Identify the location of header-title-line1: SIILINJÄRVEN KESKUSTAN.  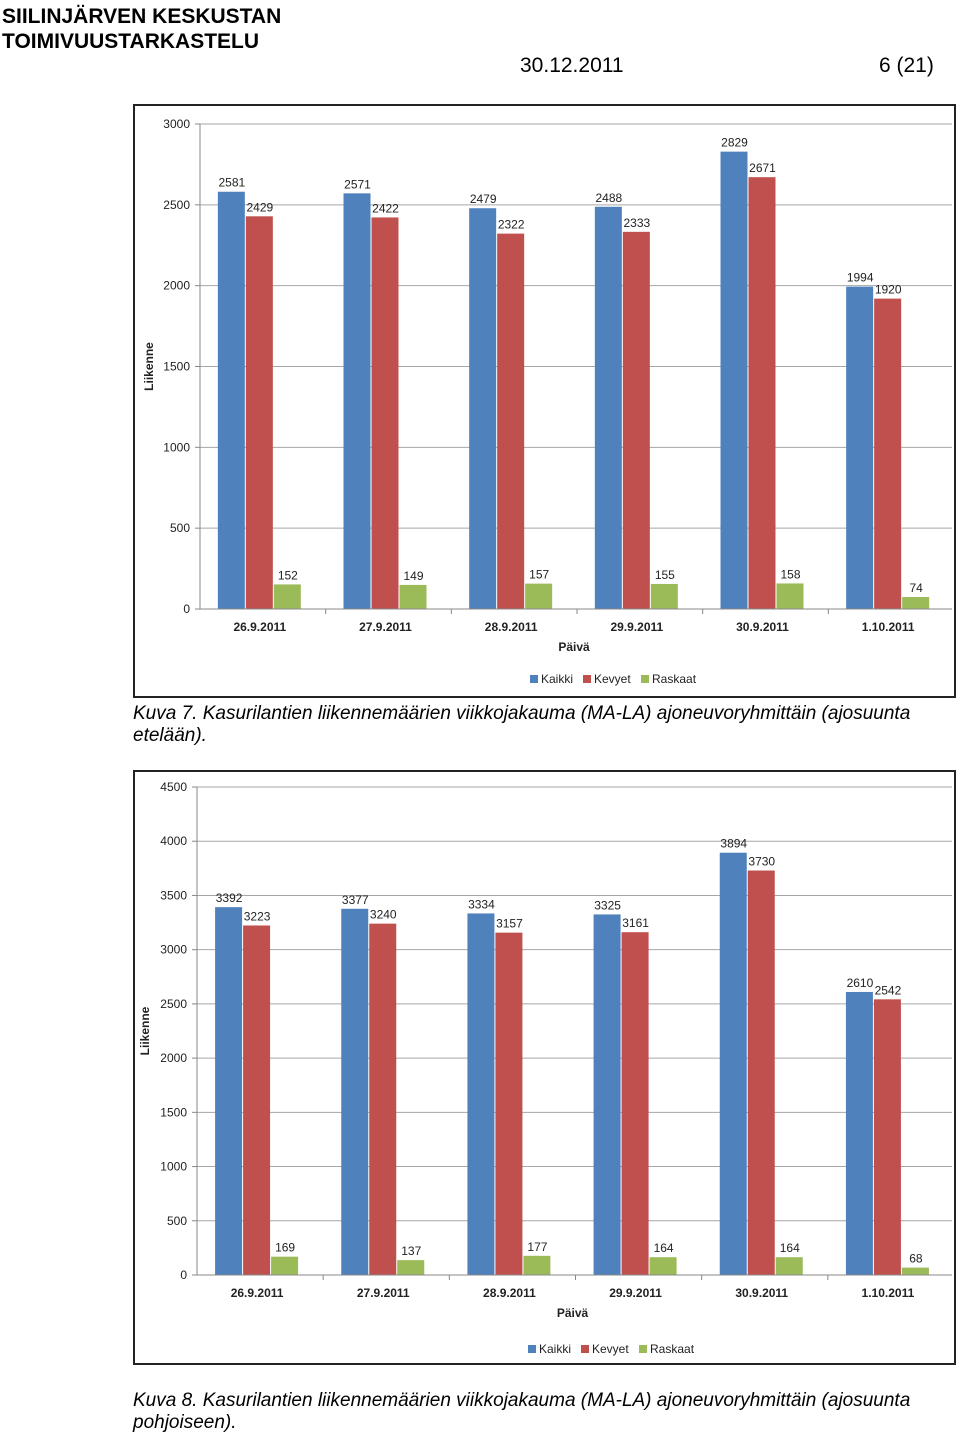
(142, 16).